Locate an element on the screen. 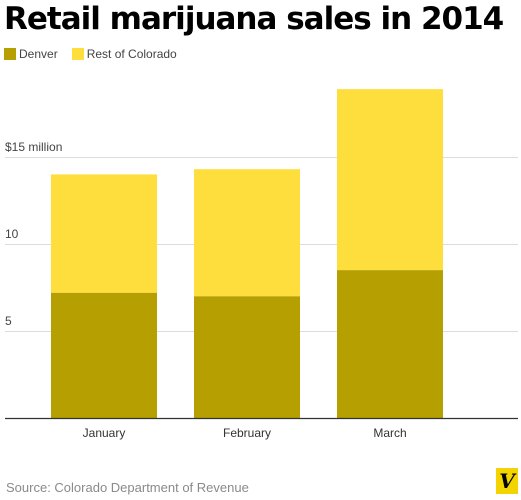 This screenshot has width=521, height=500. x-tick-label: January is located at coordinates (104, 433).